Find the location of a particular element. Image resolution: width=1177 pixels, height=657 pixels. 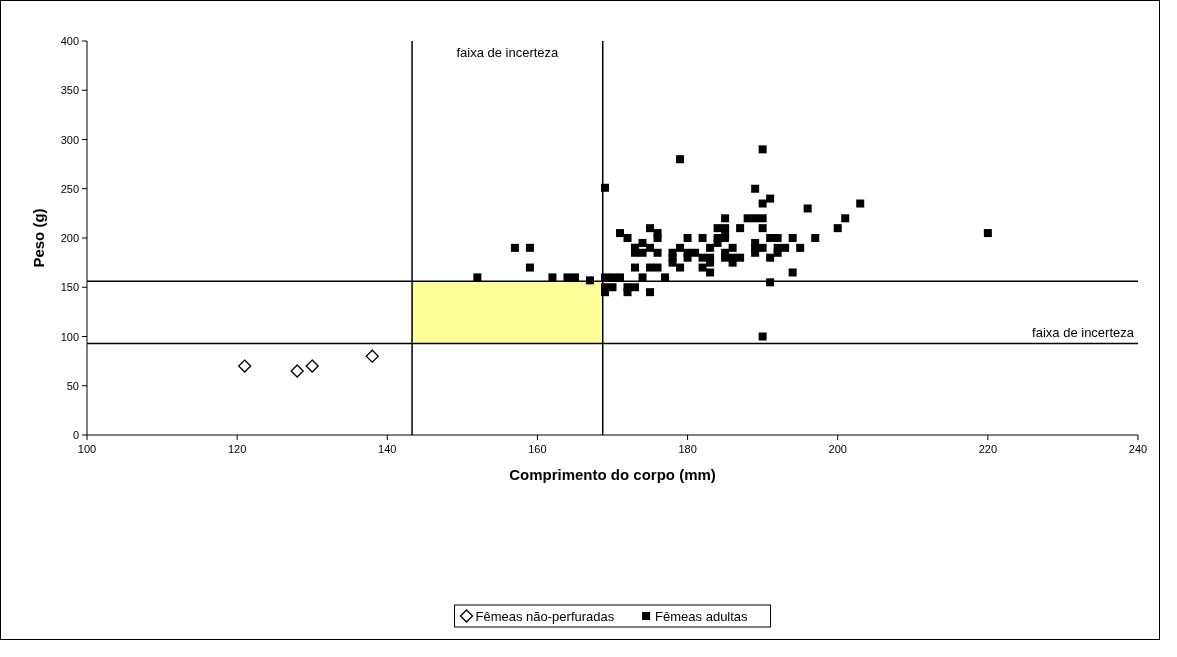

y-tick-label: 300 is located at coordinates (69, 139).